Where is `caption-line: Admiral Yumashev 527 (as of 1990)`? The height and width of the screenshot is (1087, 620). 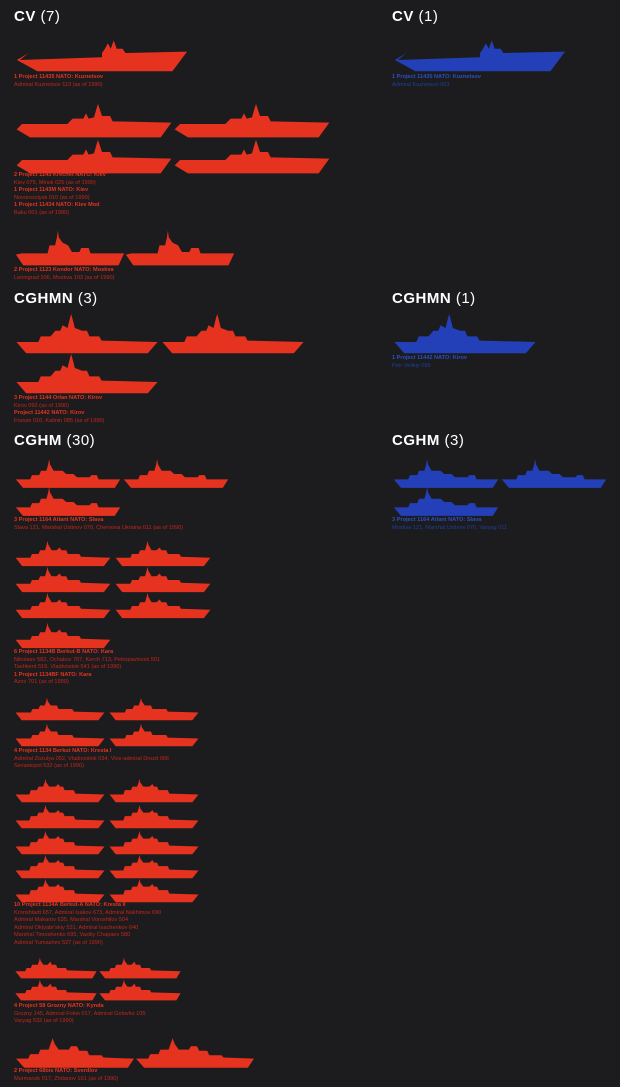 caption-line: Admiral Yumashev 527 (as of 1990) is located at coordinates (58, 942).